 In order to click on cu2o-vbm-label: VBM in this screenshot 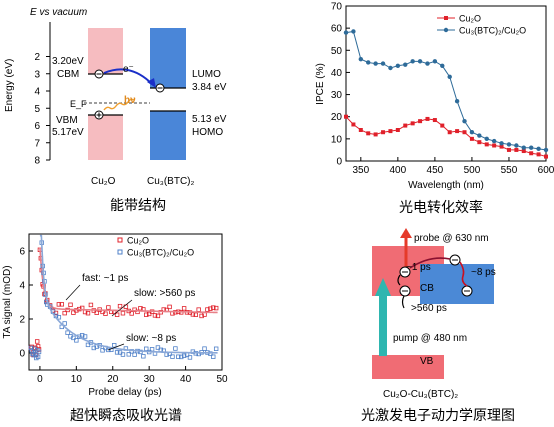, I will do `click(67, 120)`.